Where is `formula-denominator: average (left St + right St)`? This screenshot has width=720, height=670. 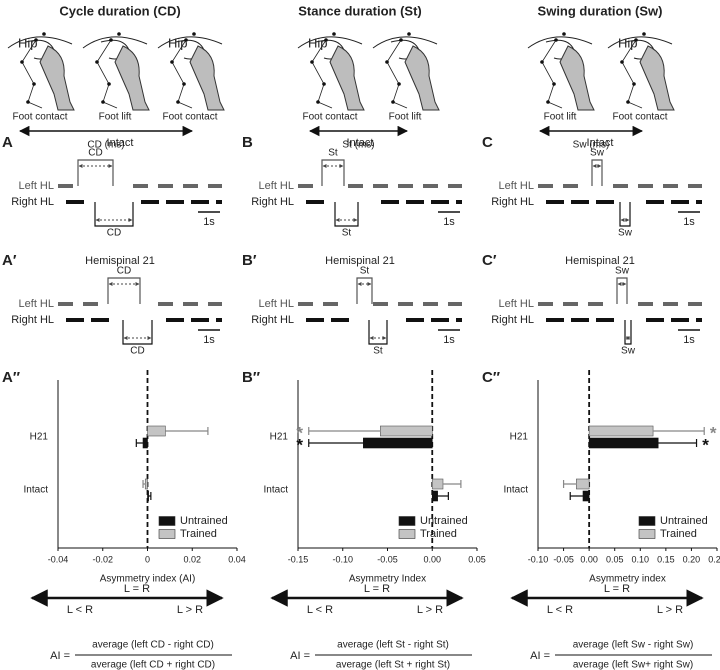 formula-denominator: average (left St + right St) is located at coordinates (393, 665).